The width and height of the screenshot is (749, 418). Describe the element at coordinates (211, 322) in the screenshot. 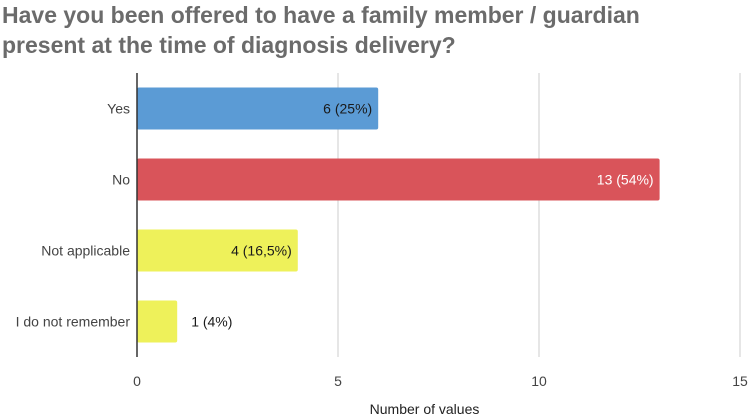

I see `data-label-i-do-not-remember: 1 (4%)` at that location.